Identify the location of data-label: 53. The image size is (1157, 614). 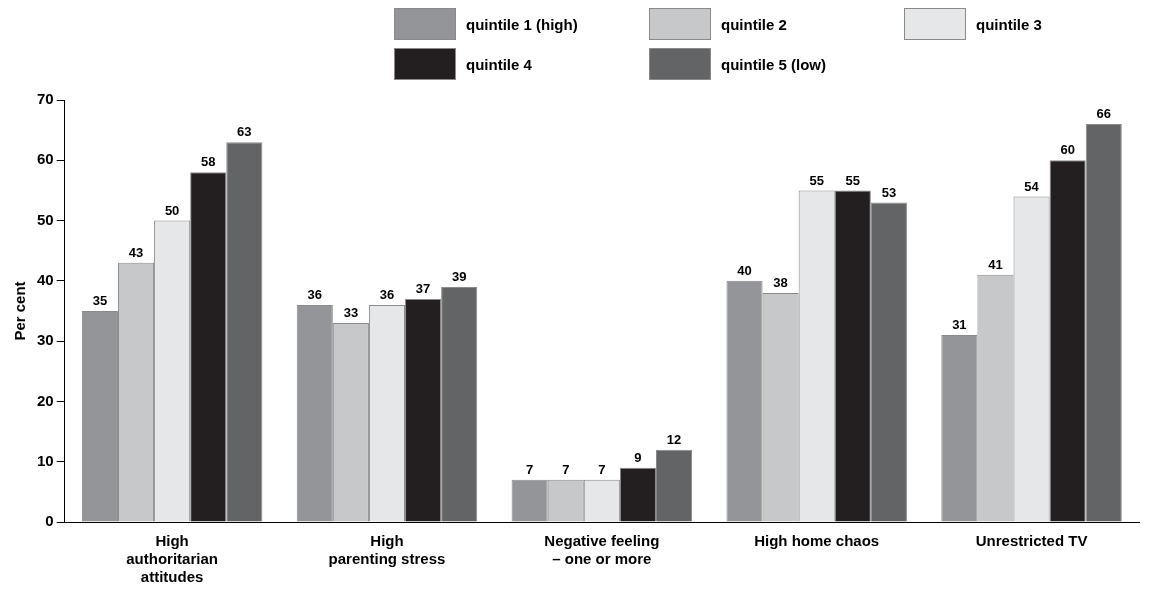
(889, 192).